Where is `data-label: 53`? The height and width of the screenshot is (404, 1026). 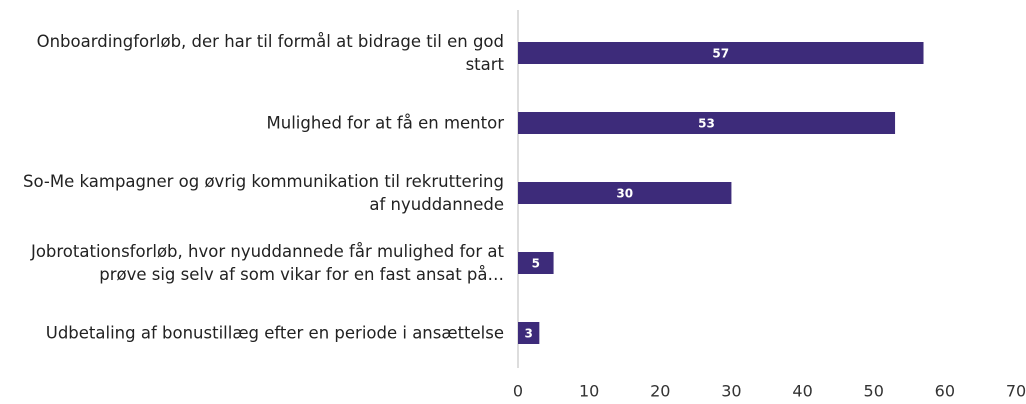
data-label: 53 is located at coordinates (706, 124).